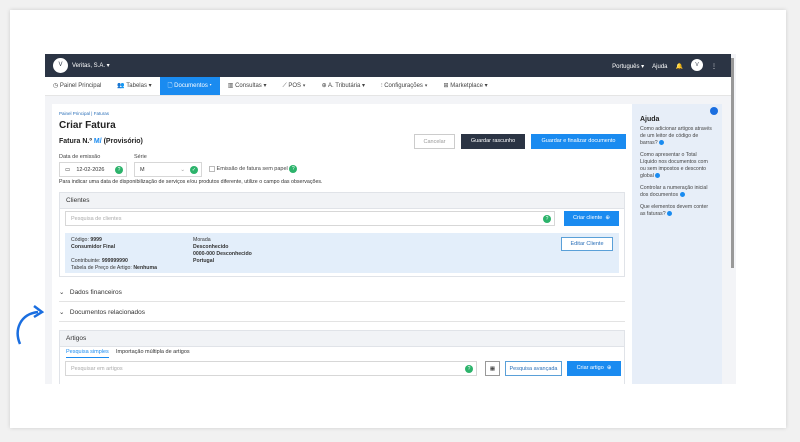  Describe the element at coordinates (434, 141) in the screenshot. I see `cancel-button: Cancelar` at that location.